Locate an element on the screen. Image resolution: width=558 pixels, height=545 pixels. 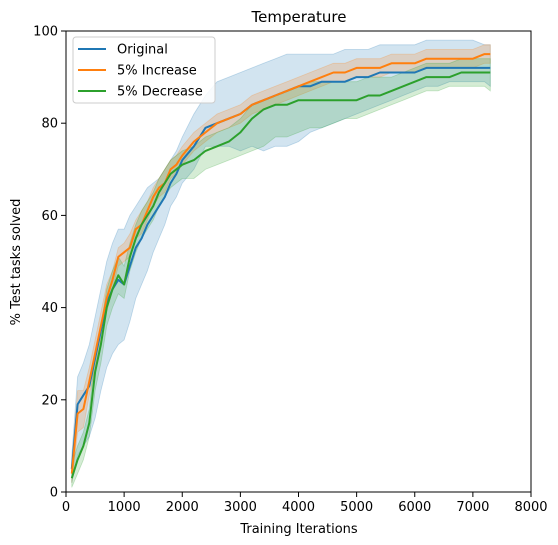
x-tick-label: 1000 is located at coordinates (124, 507).